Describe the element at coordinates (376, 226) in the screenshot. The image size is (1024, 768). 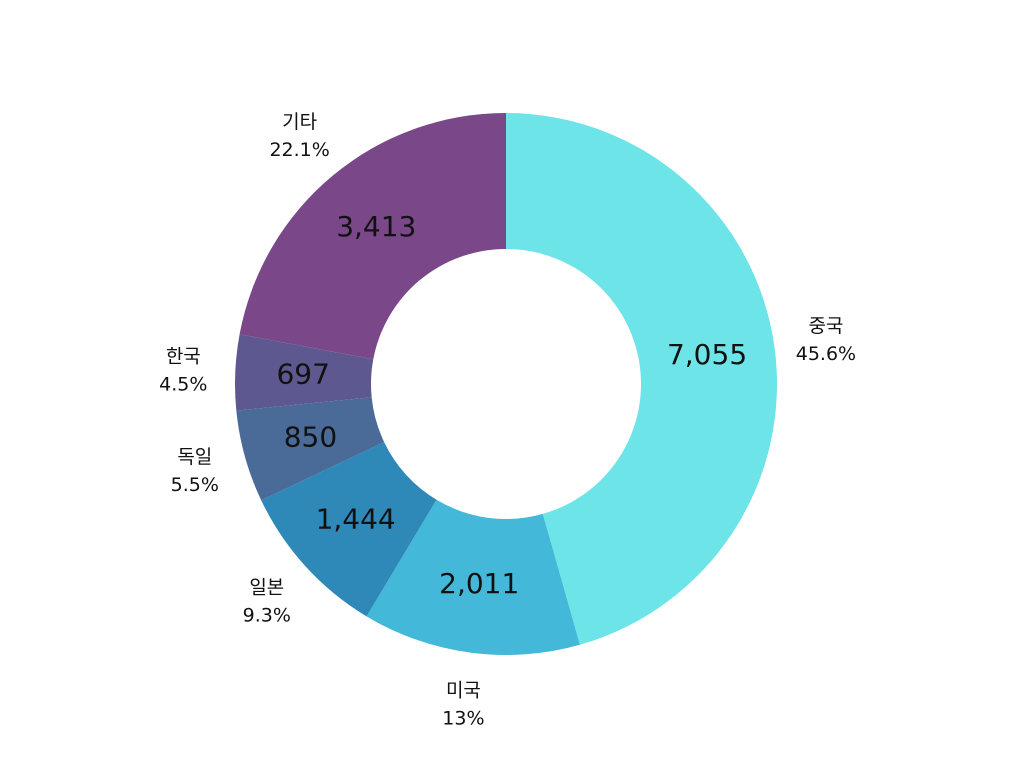
I see `value-label: 3,413` at that location.